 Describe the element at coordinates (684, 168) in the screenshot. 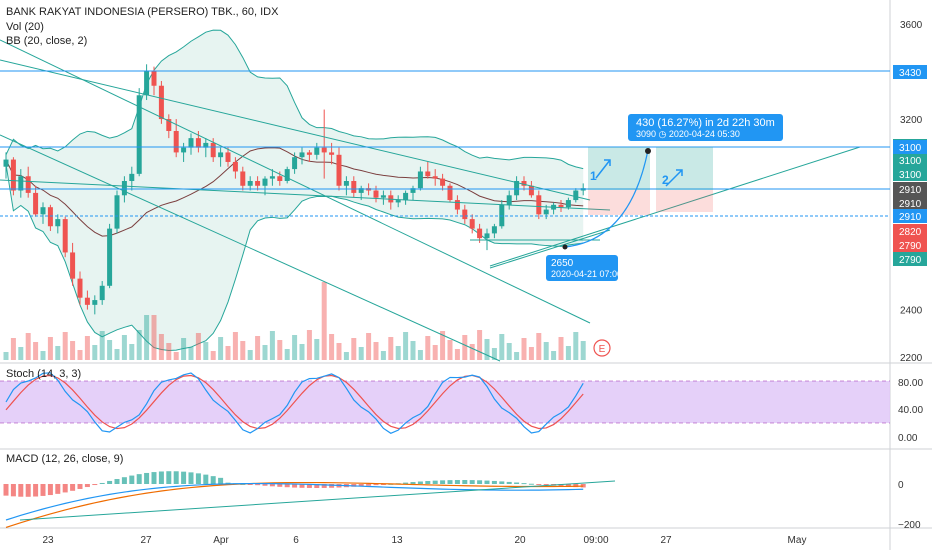

I see `target-box` at that location.